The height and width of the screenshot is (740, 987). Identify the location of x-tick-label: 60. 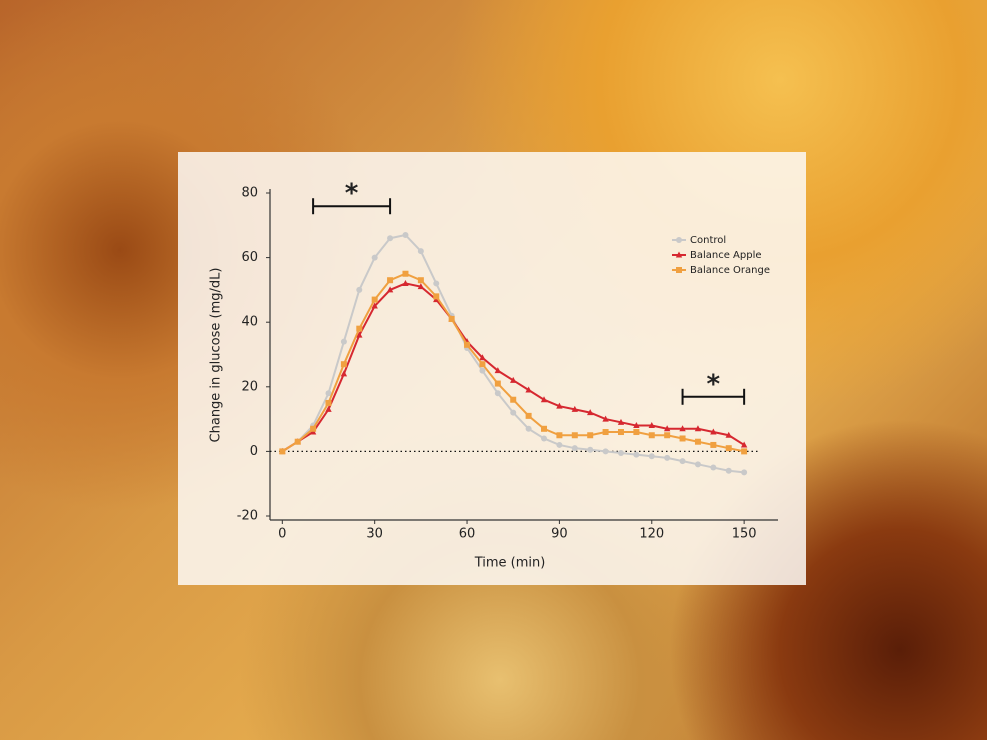
(467, 534).